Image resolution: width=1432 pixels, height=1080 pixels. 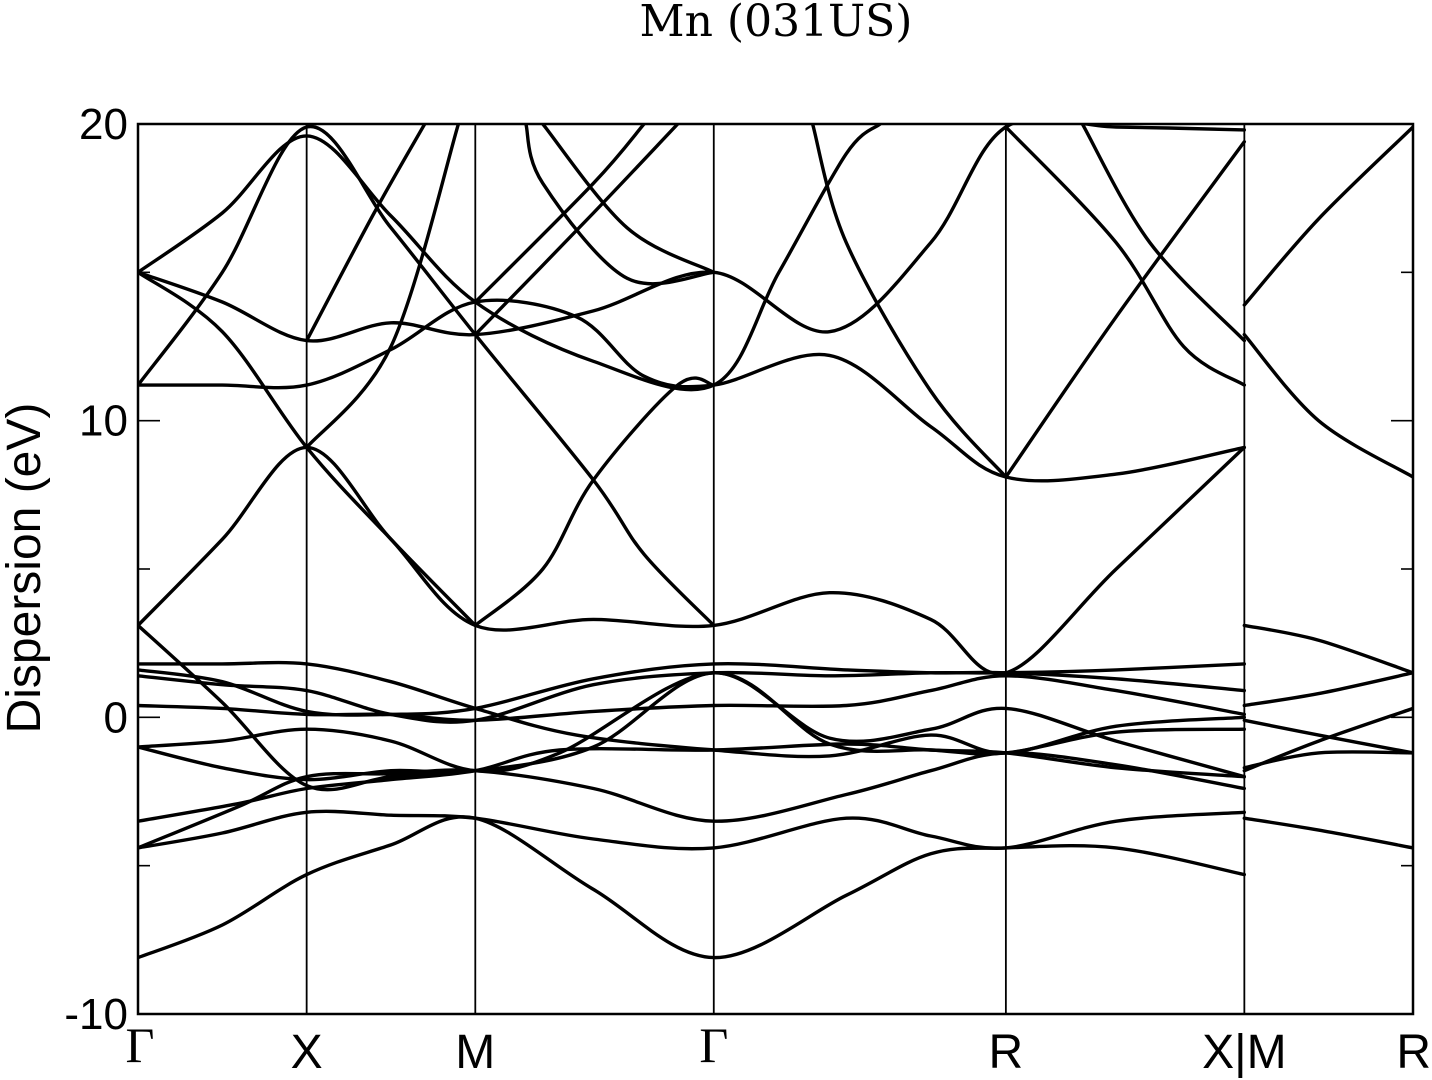 I want to click on y-tick-label: -10, so click(x=96, y=1014).